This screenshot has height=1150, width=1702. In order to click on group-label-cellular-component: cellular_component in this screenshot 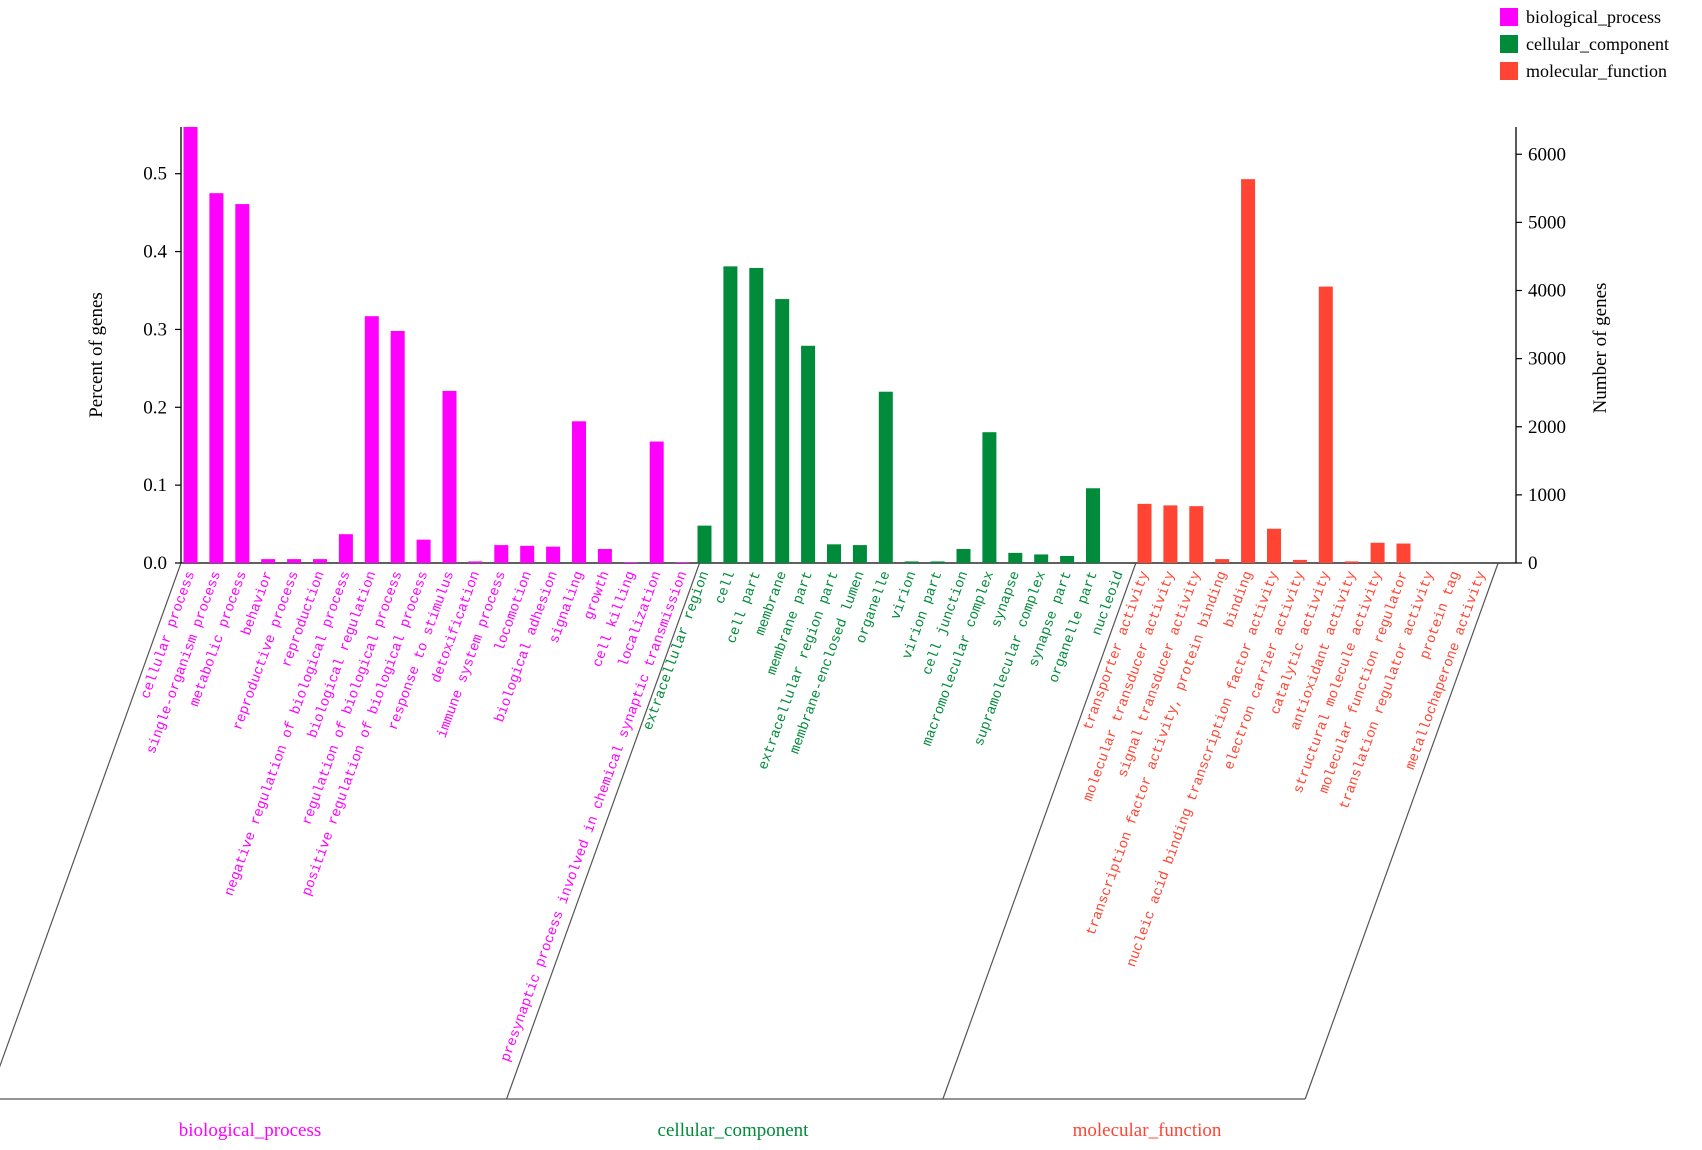, I will do `click(734, 1130)`.